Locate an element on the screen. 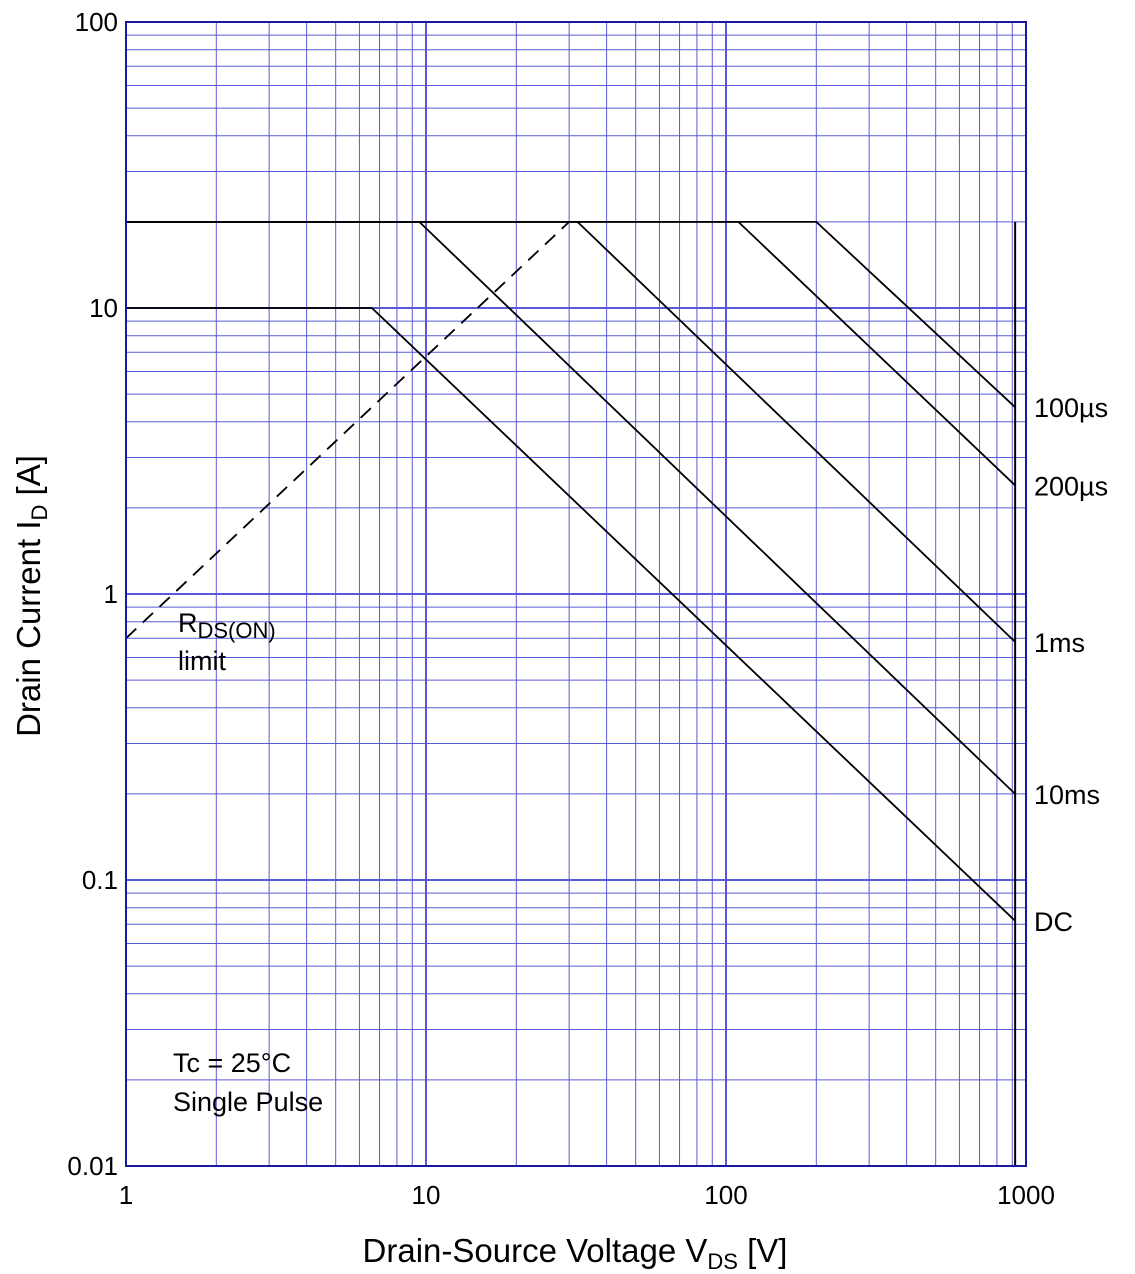 This screenshot has height=1274, width=1135. y-tick-label: 10 is located at coordinates (103, 308).